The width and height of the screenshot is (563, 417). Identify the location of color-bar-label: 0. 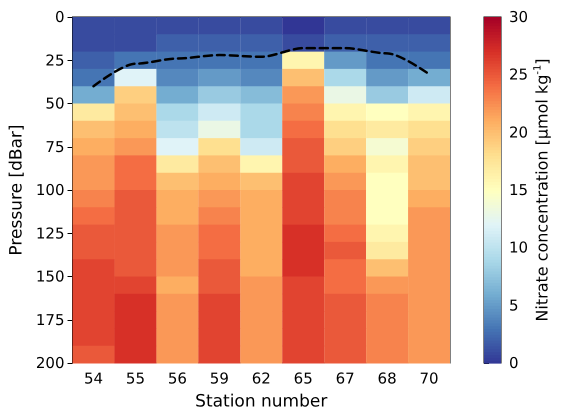
(514, 363).